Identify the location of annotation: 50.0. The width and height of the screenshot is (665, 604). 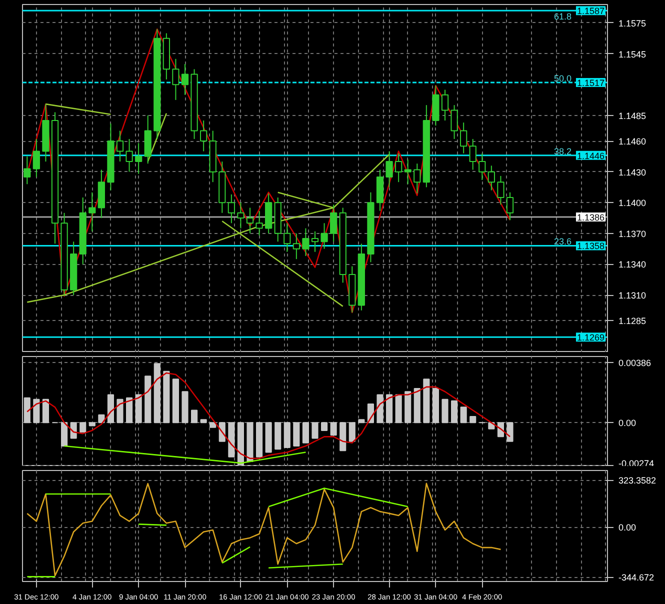
(563, 79).